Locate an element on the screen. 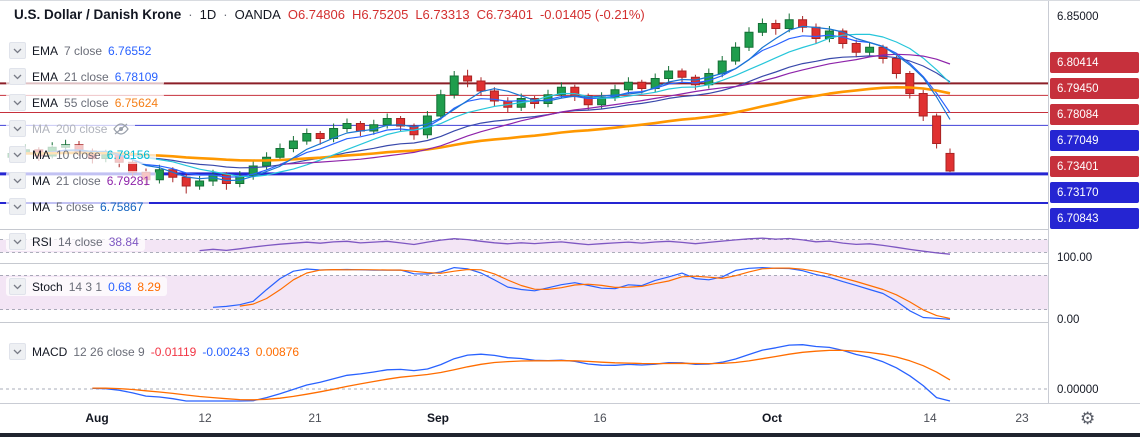 The width and height of the screenshot is (1140, 437). indicator-value: 38.84 is located at coordinates (123, 241).